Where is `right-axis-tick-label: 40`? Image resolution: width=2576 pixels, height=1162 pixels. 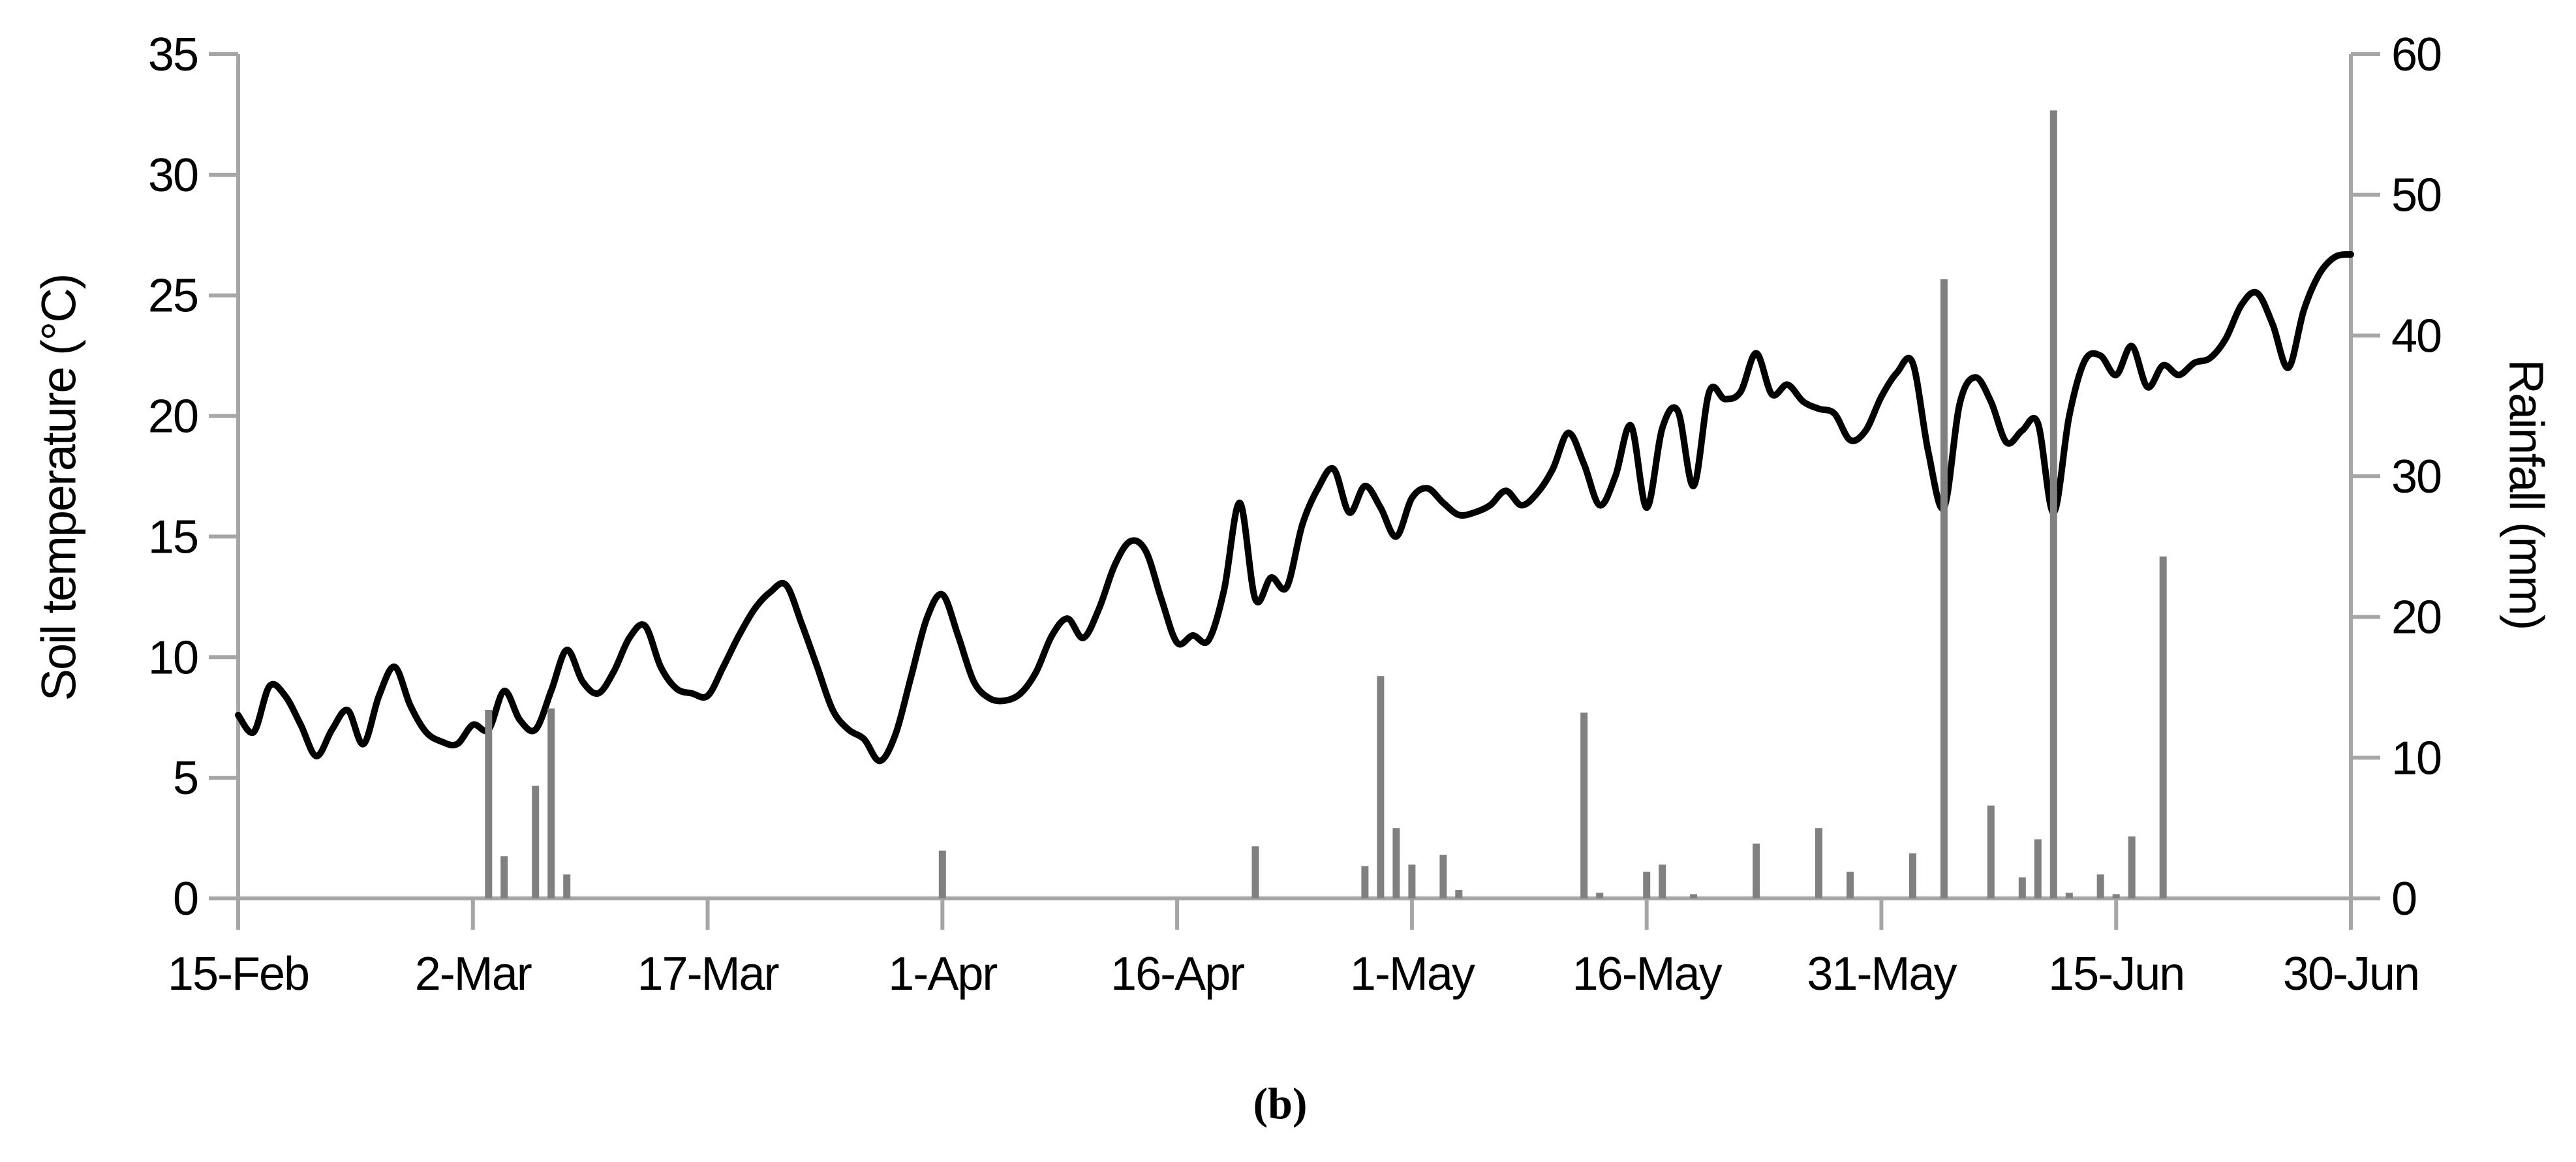
right-axis-tick-label: 40 is located at coordinates (2416, 336).